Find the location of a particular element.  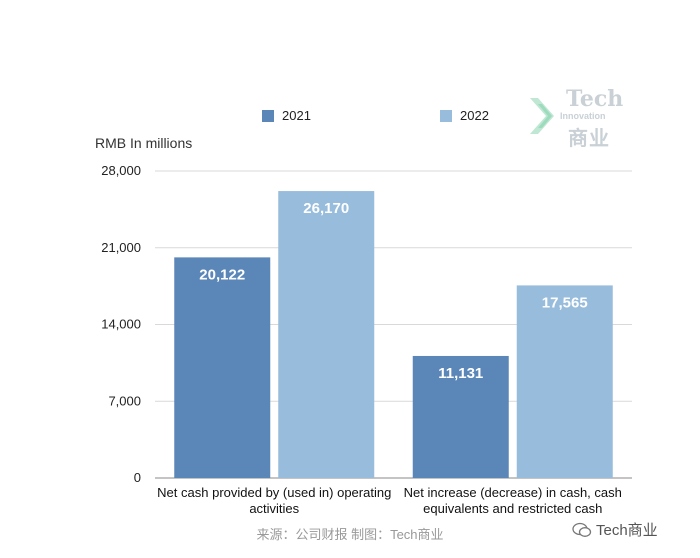

x-category-label: Net cash provided by (used in) operating is located at coordinates (274, 492).